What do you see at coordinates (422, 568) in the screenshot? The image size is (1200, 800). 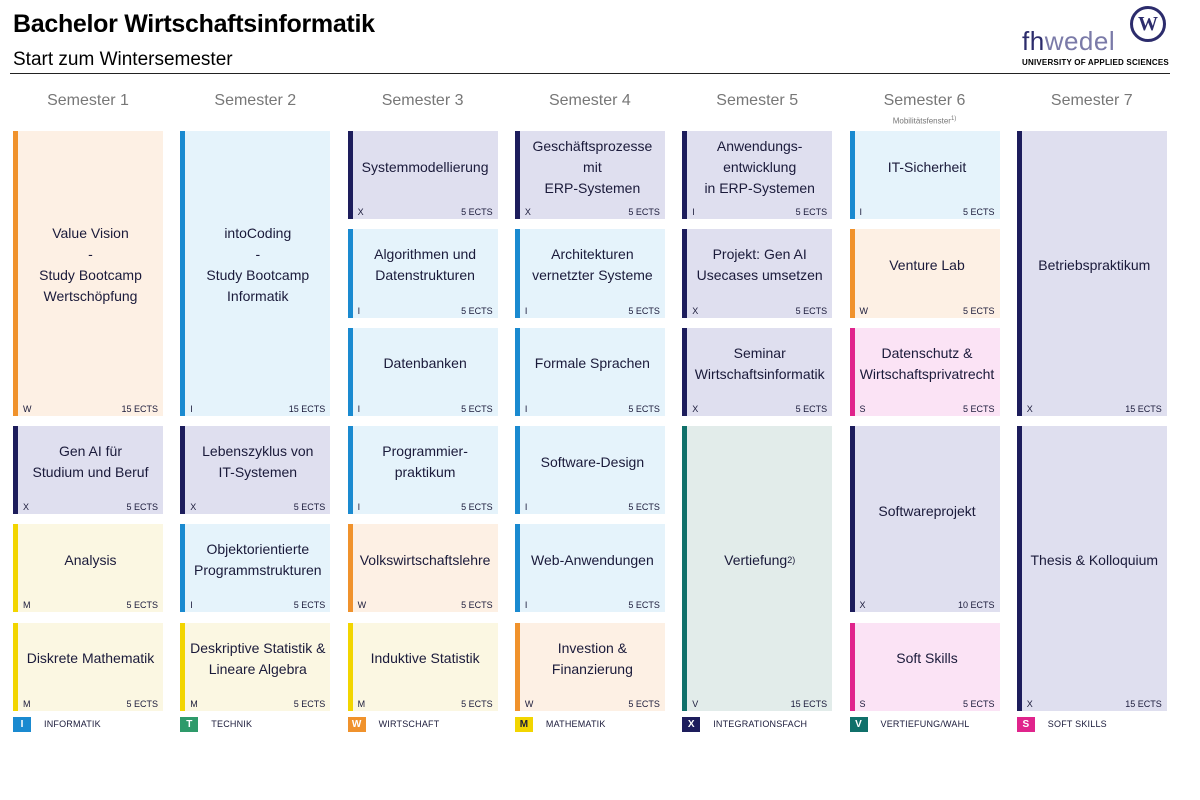 I see `module-tile: Volkswirtschaftslehre W 5 ECTS` at bounding box center [422, 568].